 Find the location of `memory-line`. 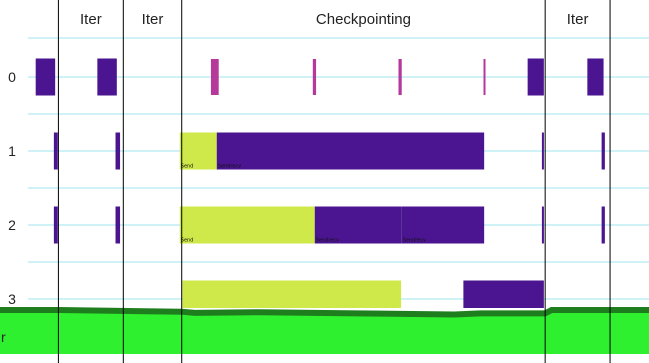

memory-line is located at coordinates (324, 312).